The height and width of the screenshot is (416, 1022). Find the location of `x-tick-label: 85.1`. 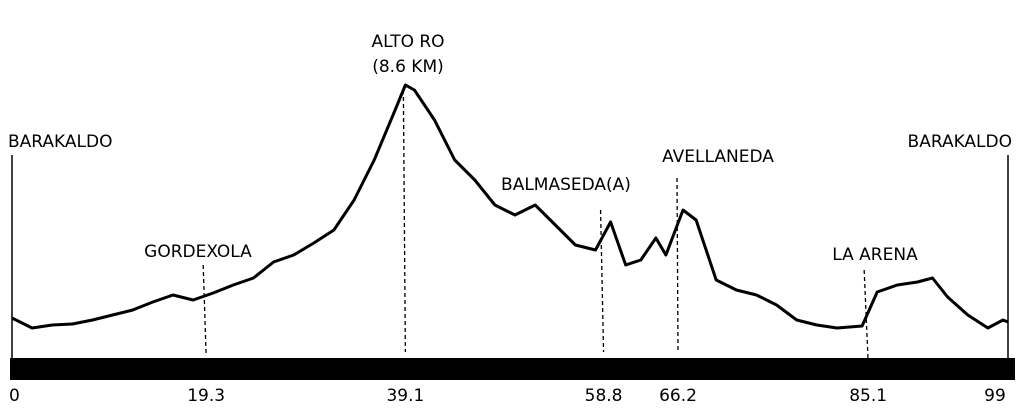

x-tick-label: 85.1 is located at coordinates (868, 396).